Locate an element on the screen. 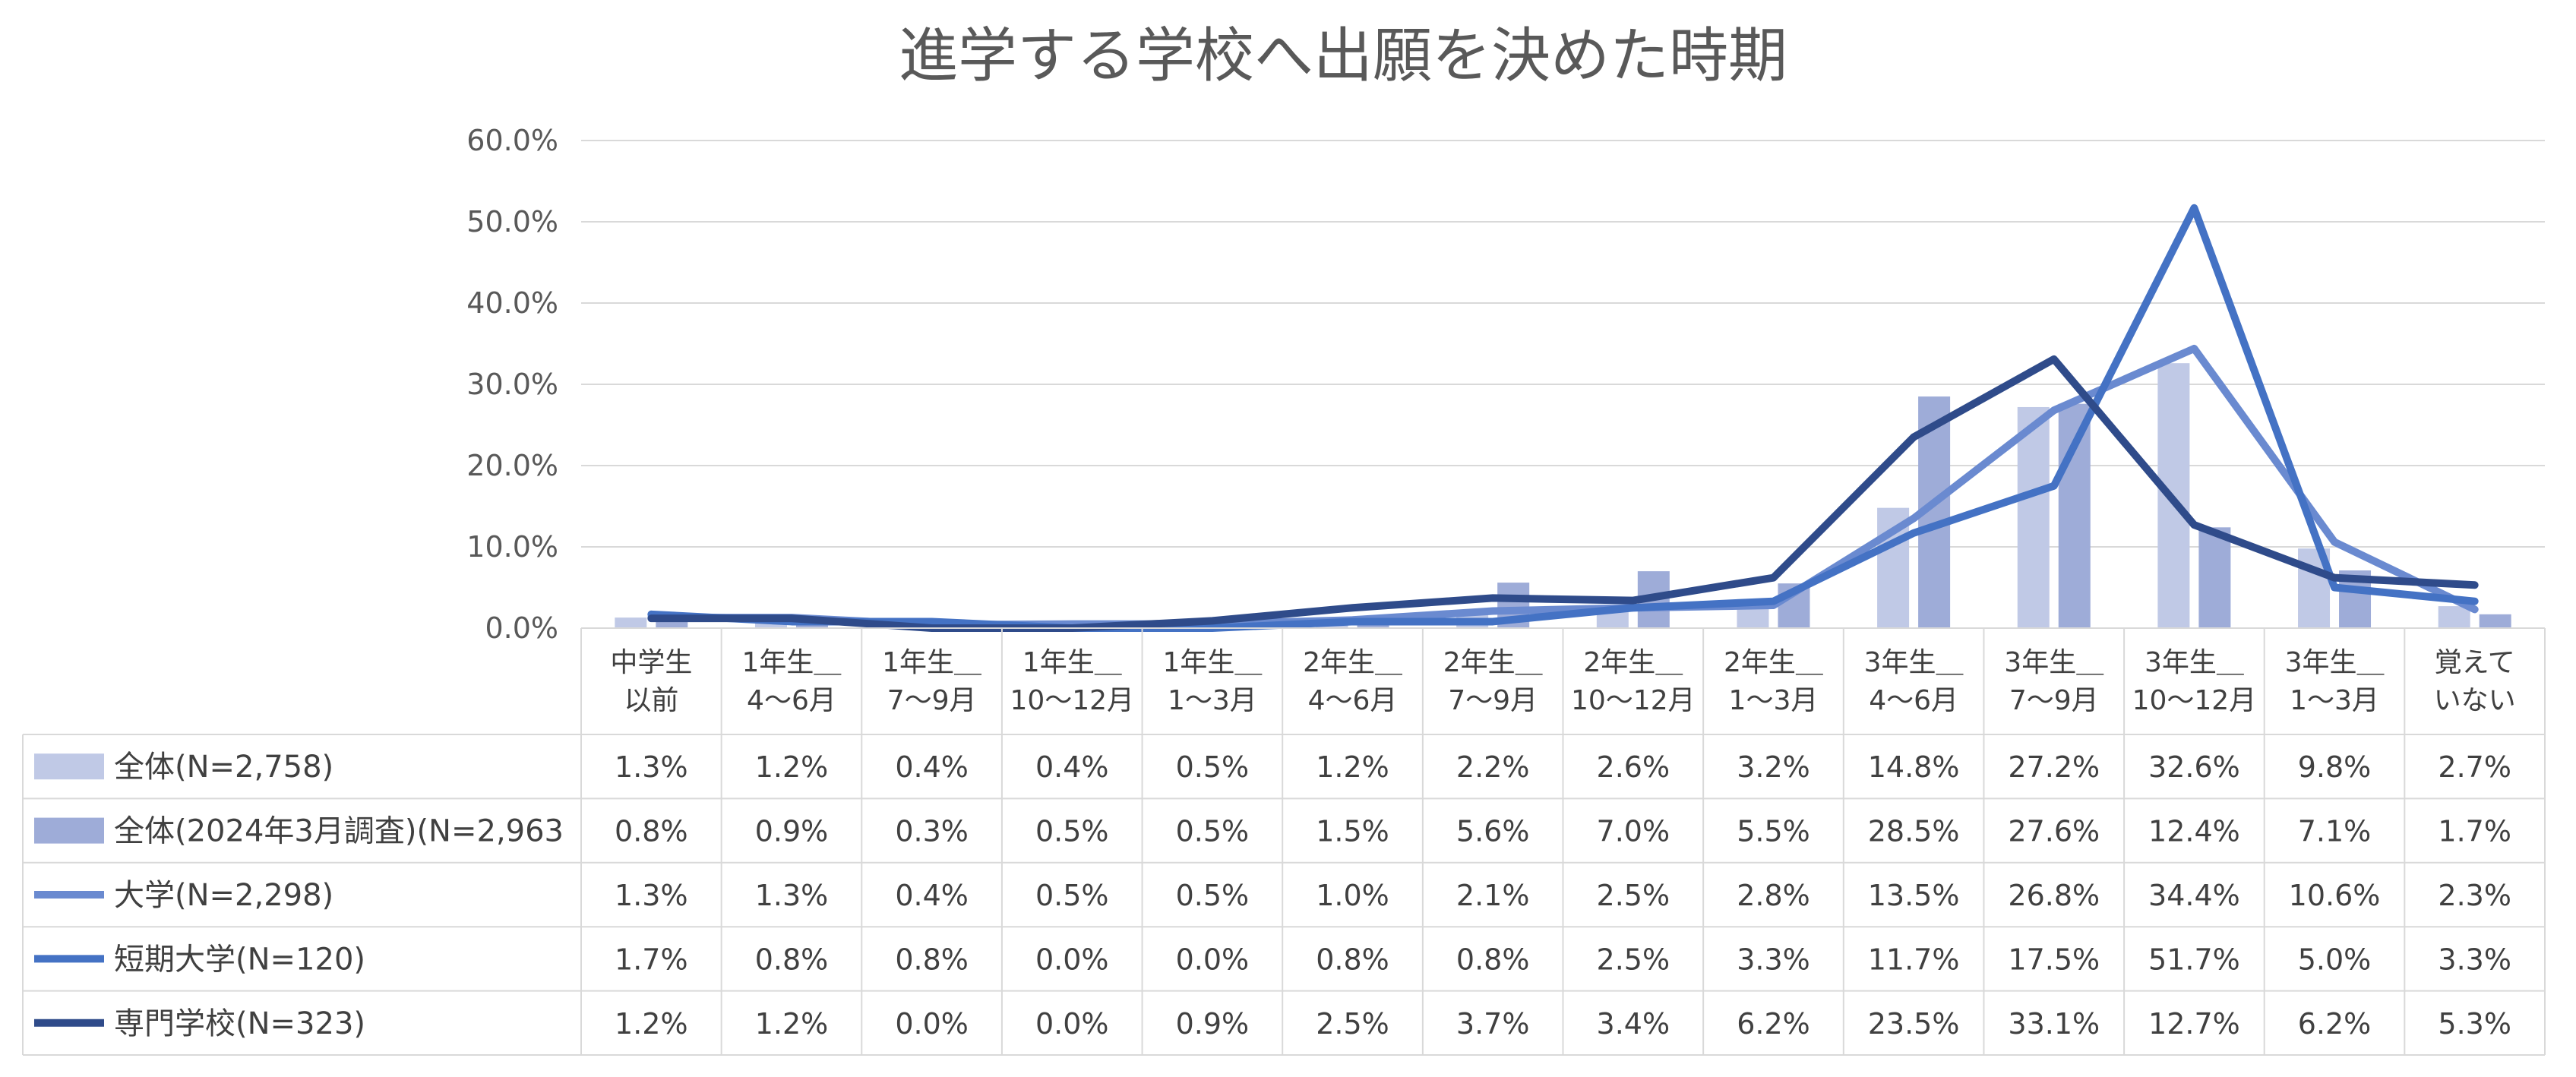  y-tick-label: 20.0% is located at coordinates (512, 465).